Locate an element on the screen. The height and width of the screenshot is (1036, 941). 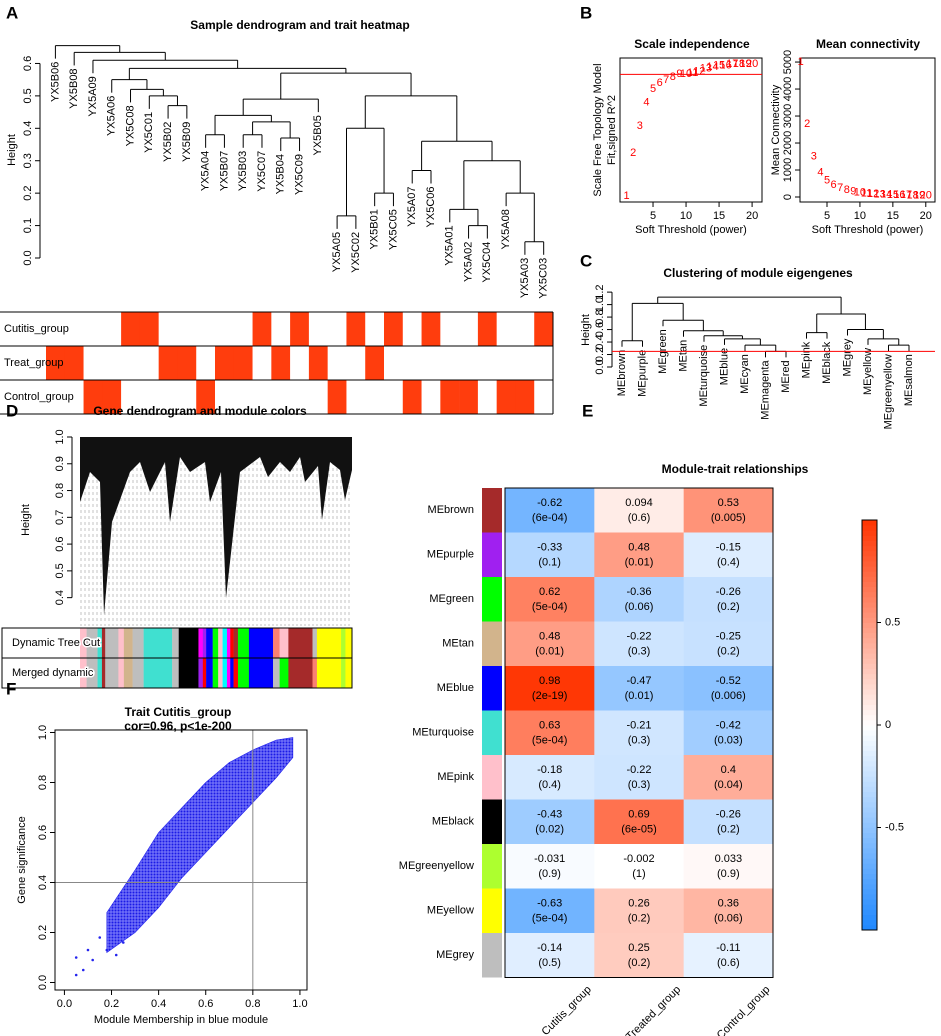
cell-p-value: (0.6) is located at coordinates (639, 518).